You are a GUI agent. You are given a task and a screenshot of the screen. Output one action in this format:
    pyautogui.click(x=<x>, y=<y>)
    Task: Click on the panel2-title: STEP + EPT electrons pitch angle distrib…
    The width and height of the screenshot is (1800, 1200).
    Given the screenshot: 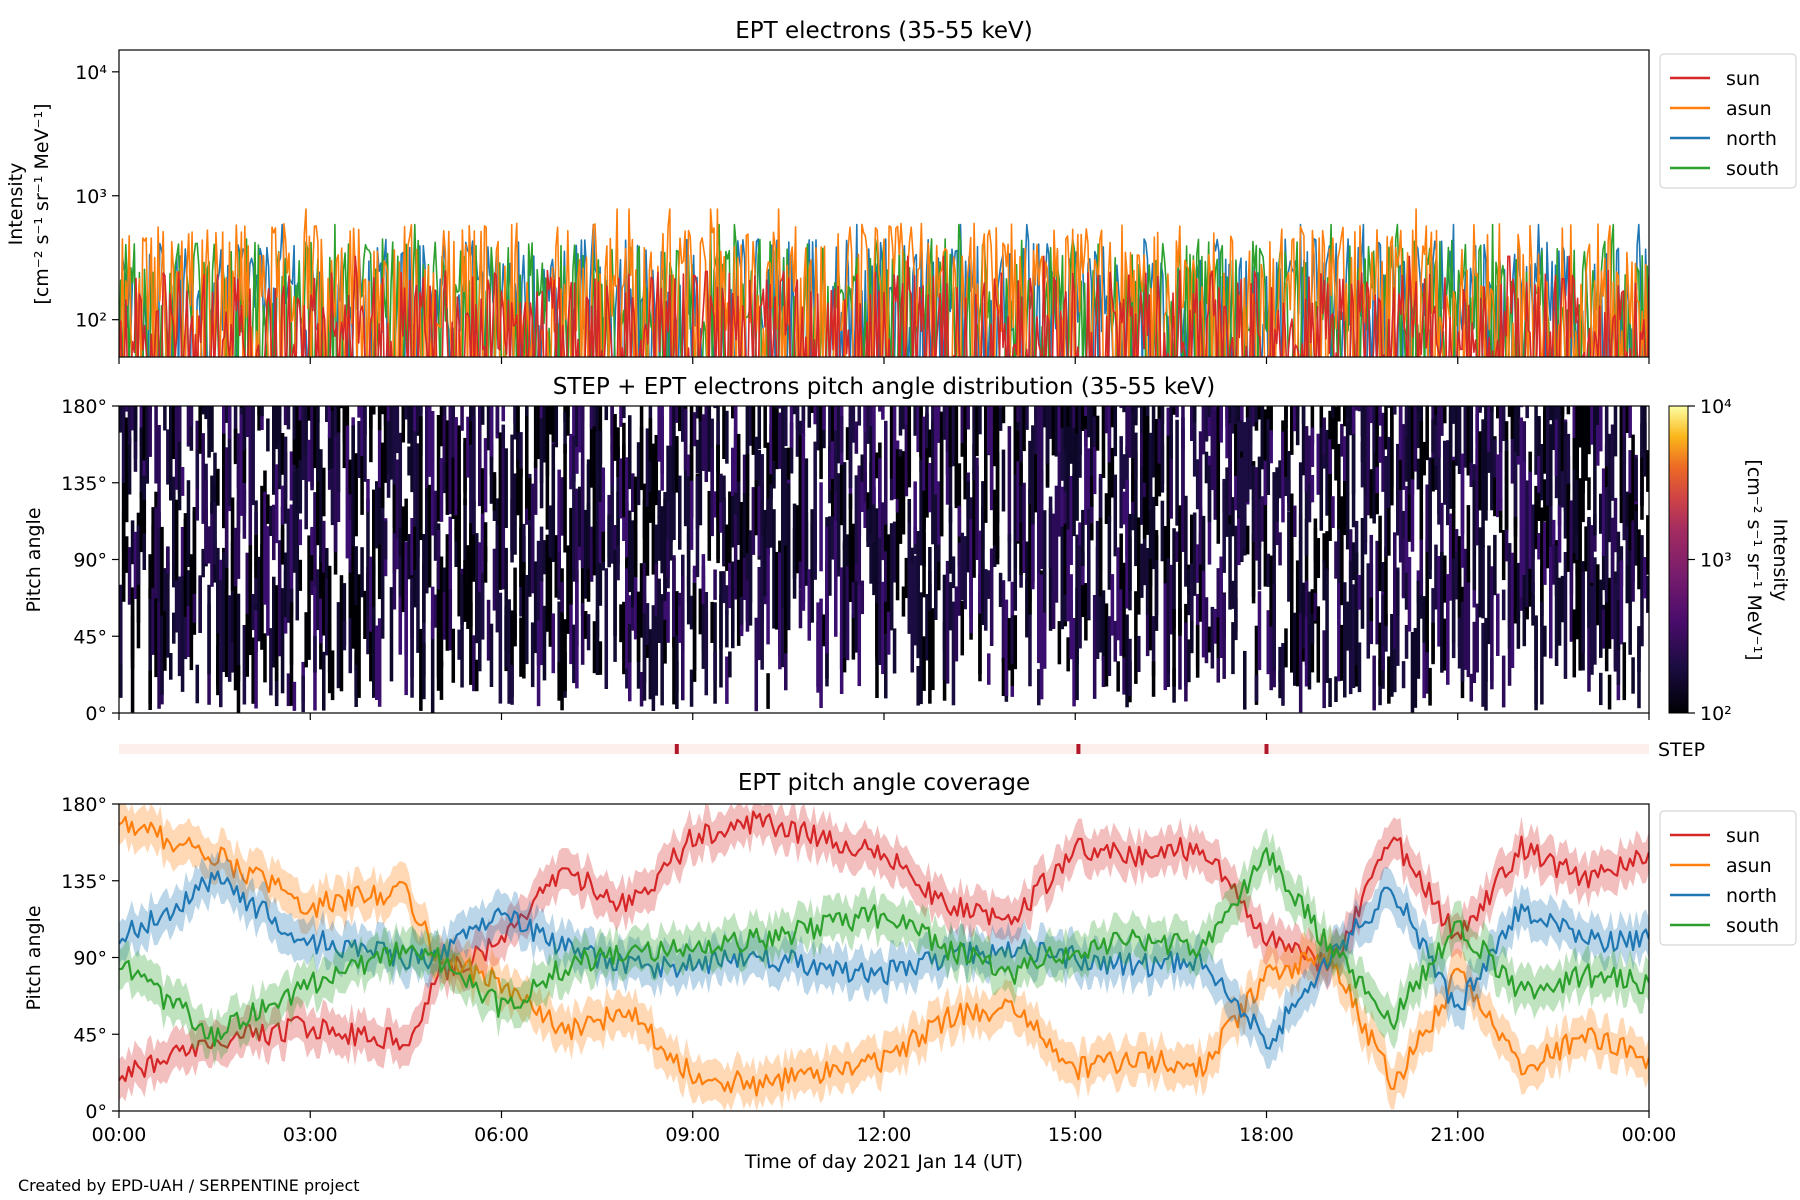 What is the action you would take?
    pyautogui.click(x=884, y=387)
    